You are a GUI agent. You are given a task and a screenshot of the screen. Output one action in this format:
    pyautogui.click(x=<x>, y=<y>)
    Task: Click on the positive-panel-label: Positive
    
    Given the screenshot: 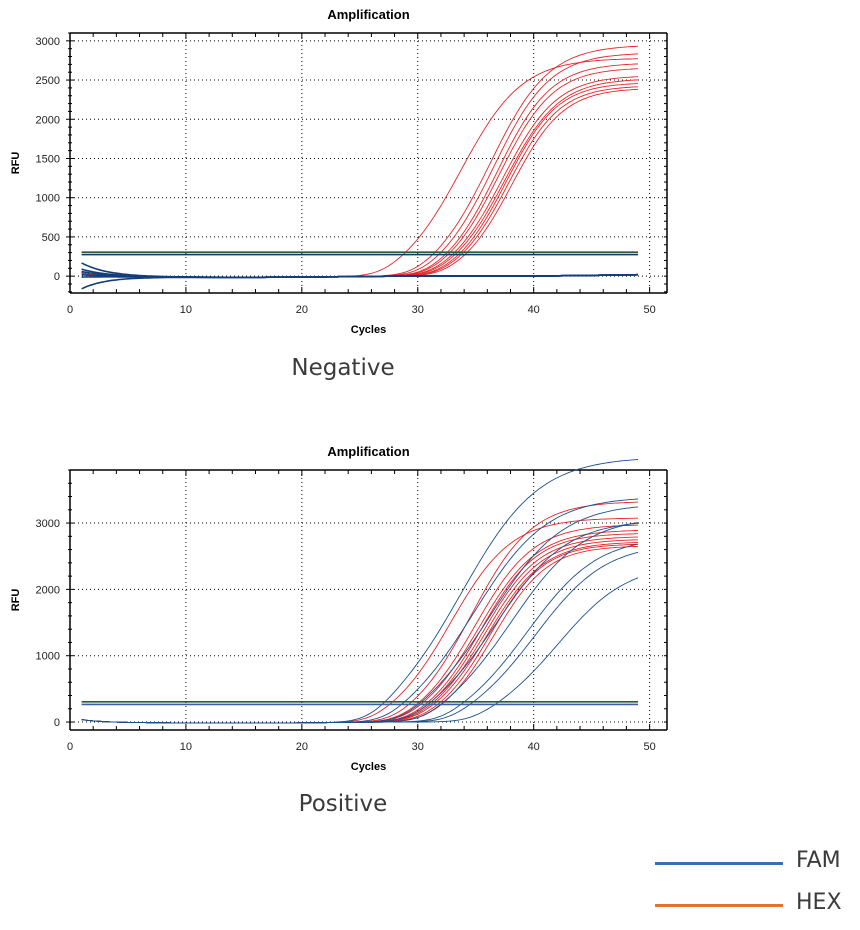 What is the action you would take?
    pyautogui.click(x=343, y=804)
    